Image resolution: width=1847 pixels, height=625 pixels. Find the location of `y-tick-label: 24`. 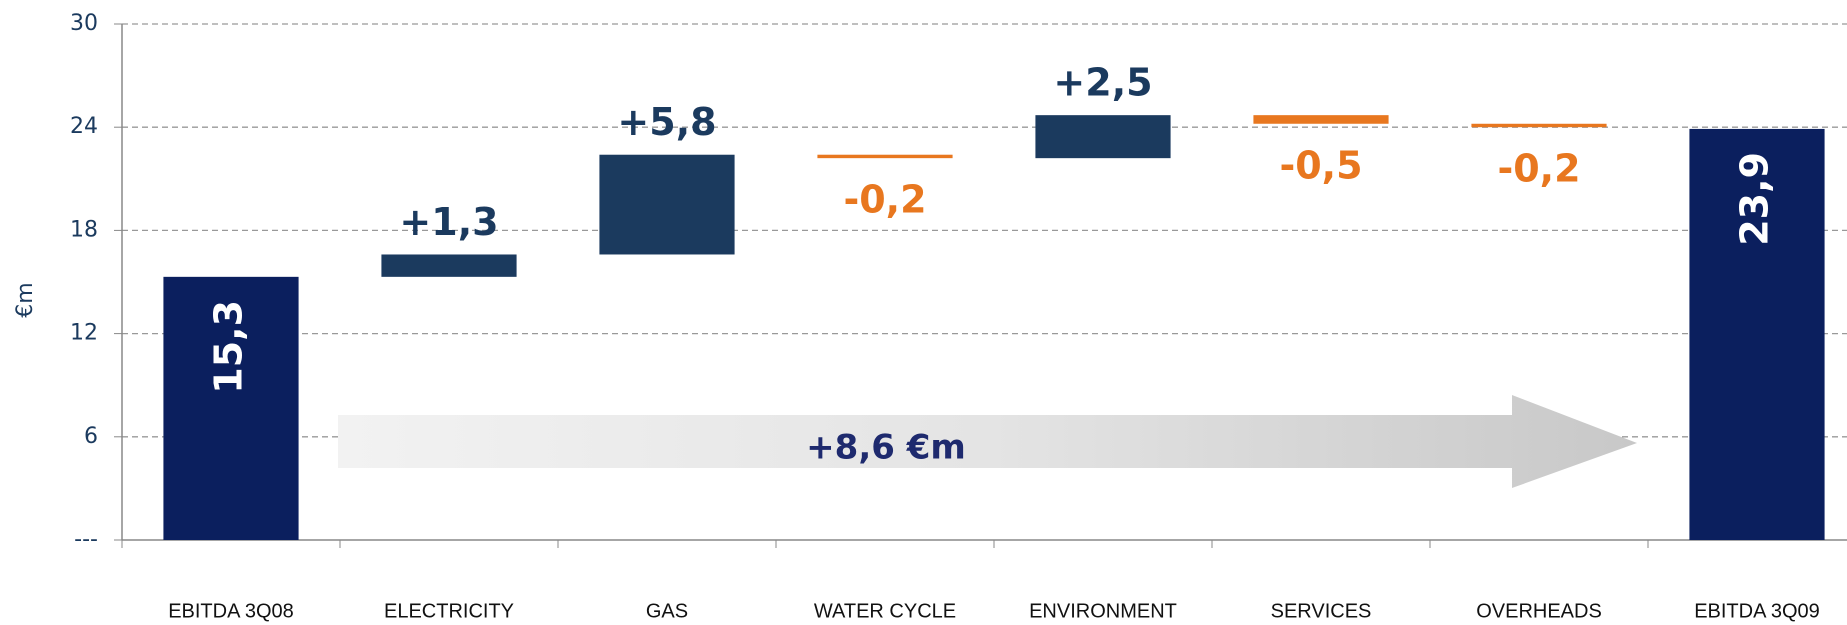

y-tick-label: 24 is located at coordinates (84, 126).